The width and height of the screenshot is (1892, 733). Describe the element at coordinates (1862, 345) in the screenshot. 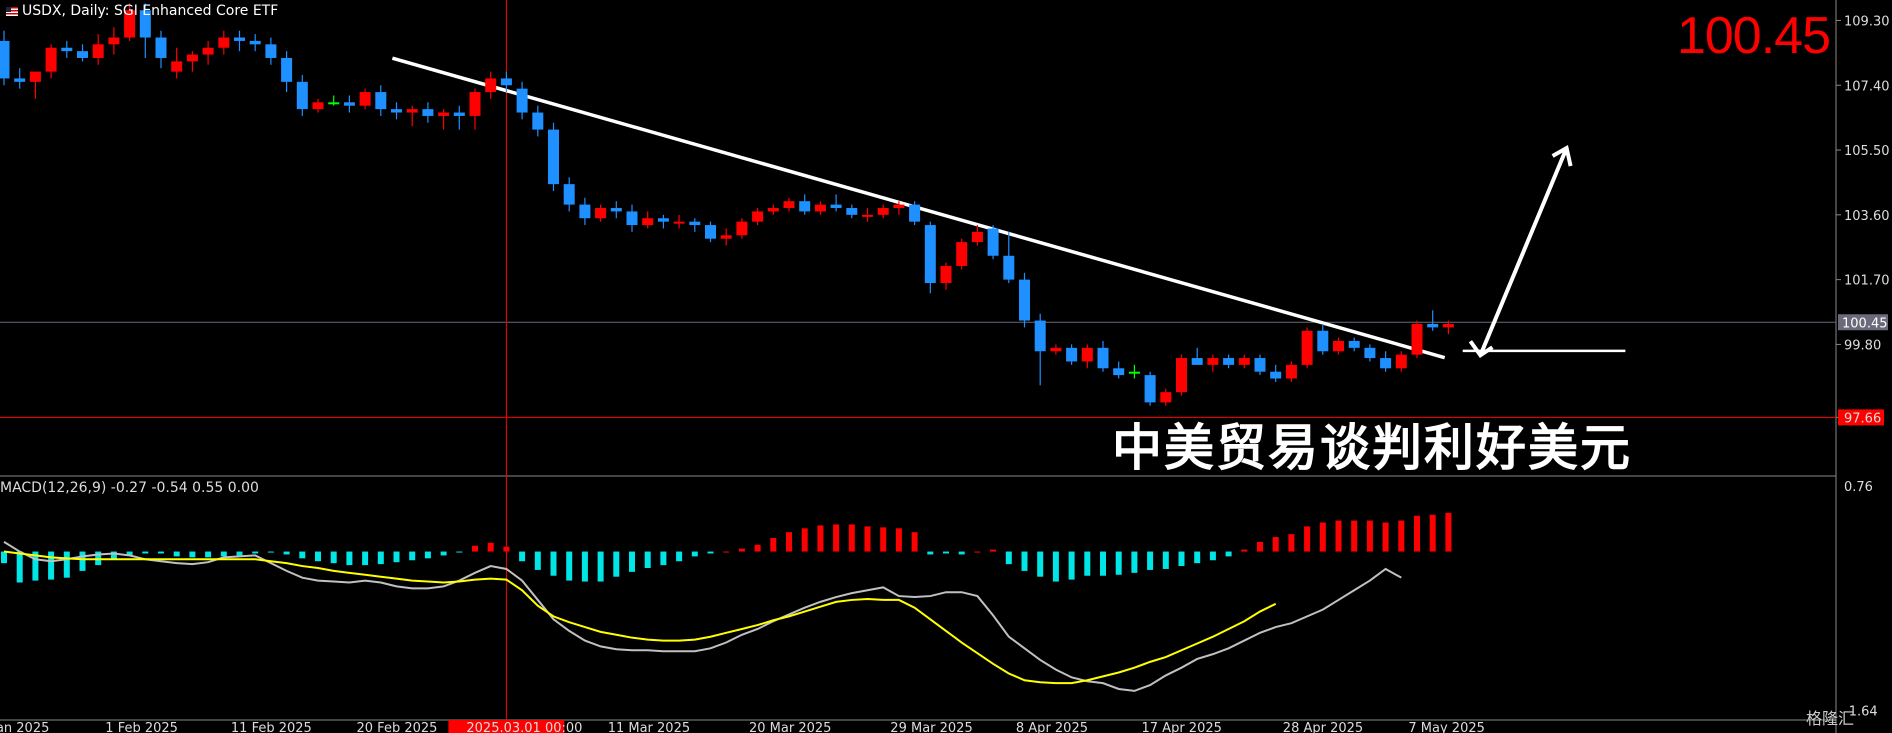

I see `price-tick-label: 99.80` at that location.